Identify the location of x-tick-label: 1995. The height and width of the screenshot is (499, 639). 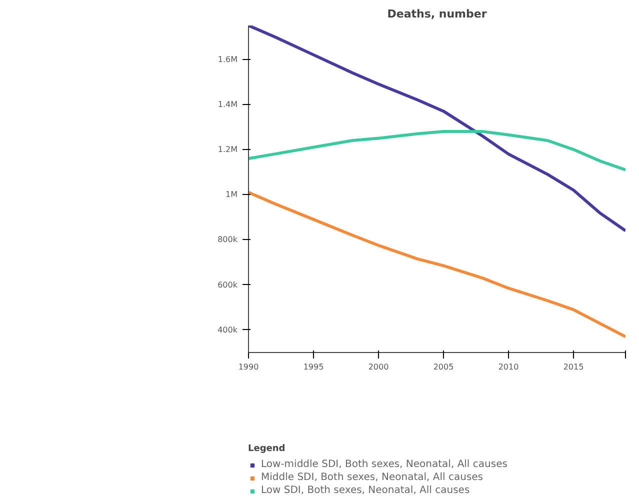
(313, 367).